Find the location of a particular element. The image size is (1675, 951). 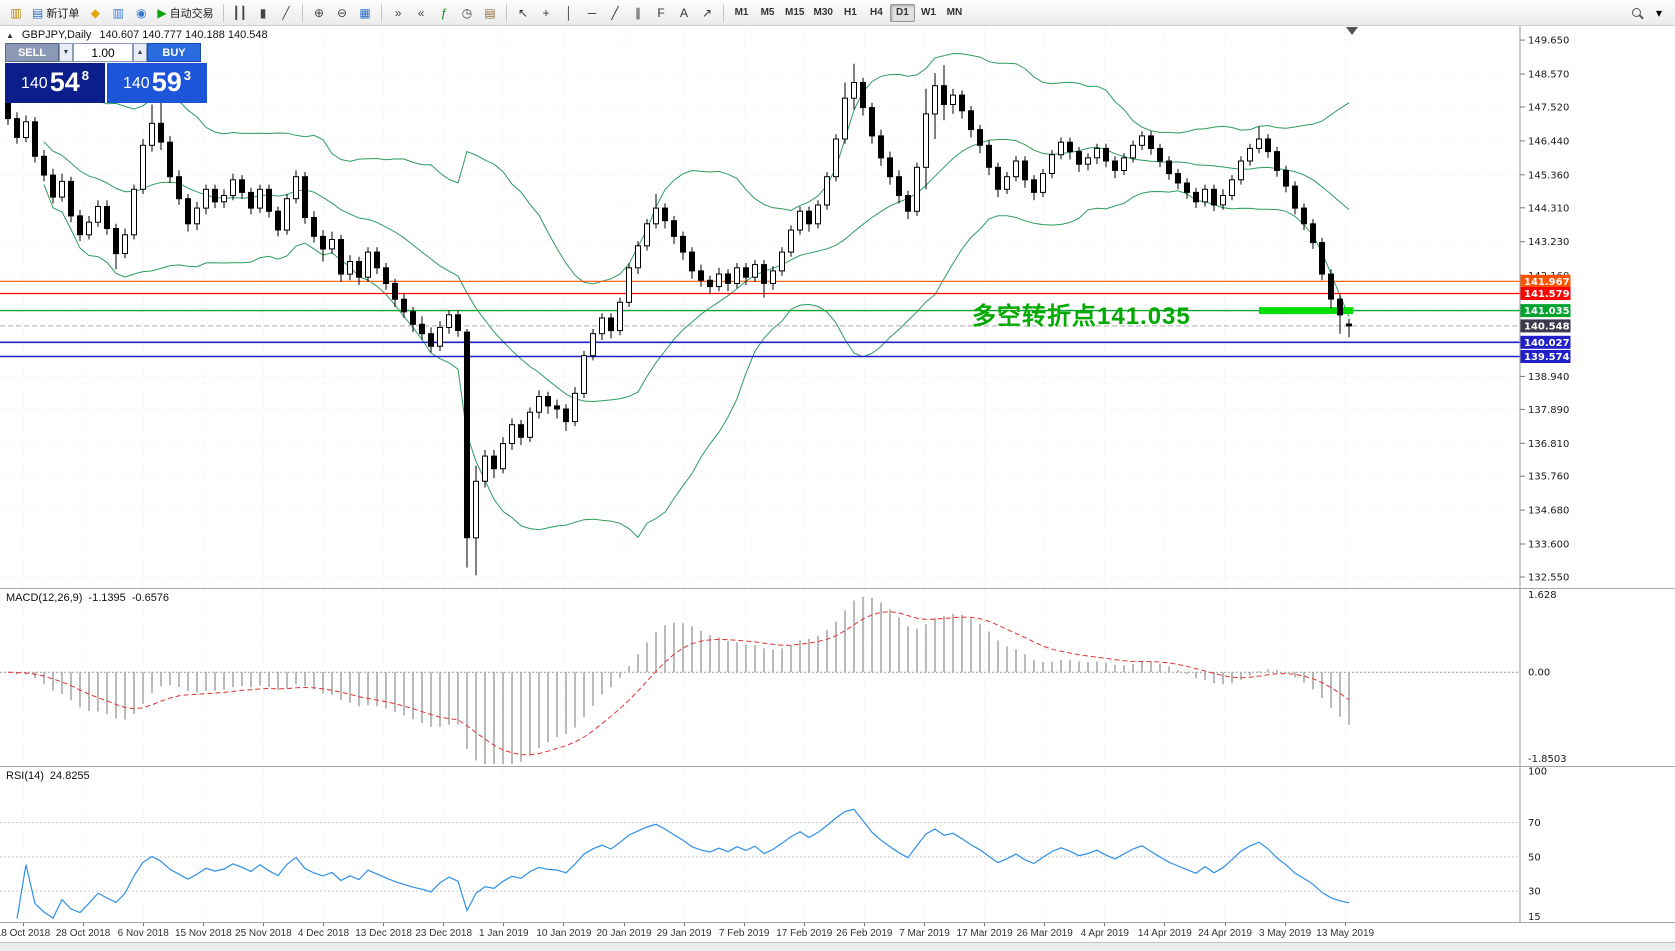

search-button is located at coordinates (1636, 13).